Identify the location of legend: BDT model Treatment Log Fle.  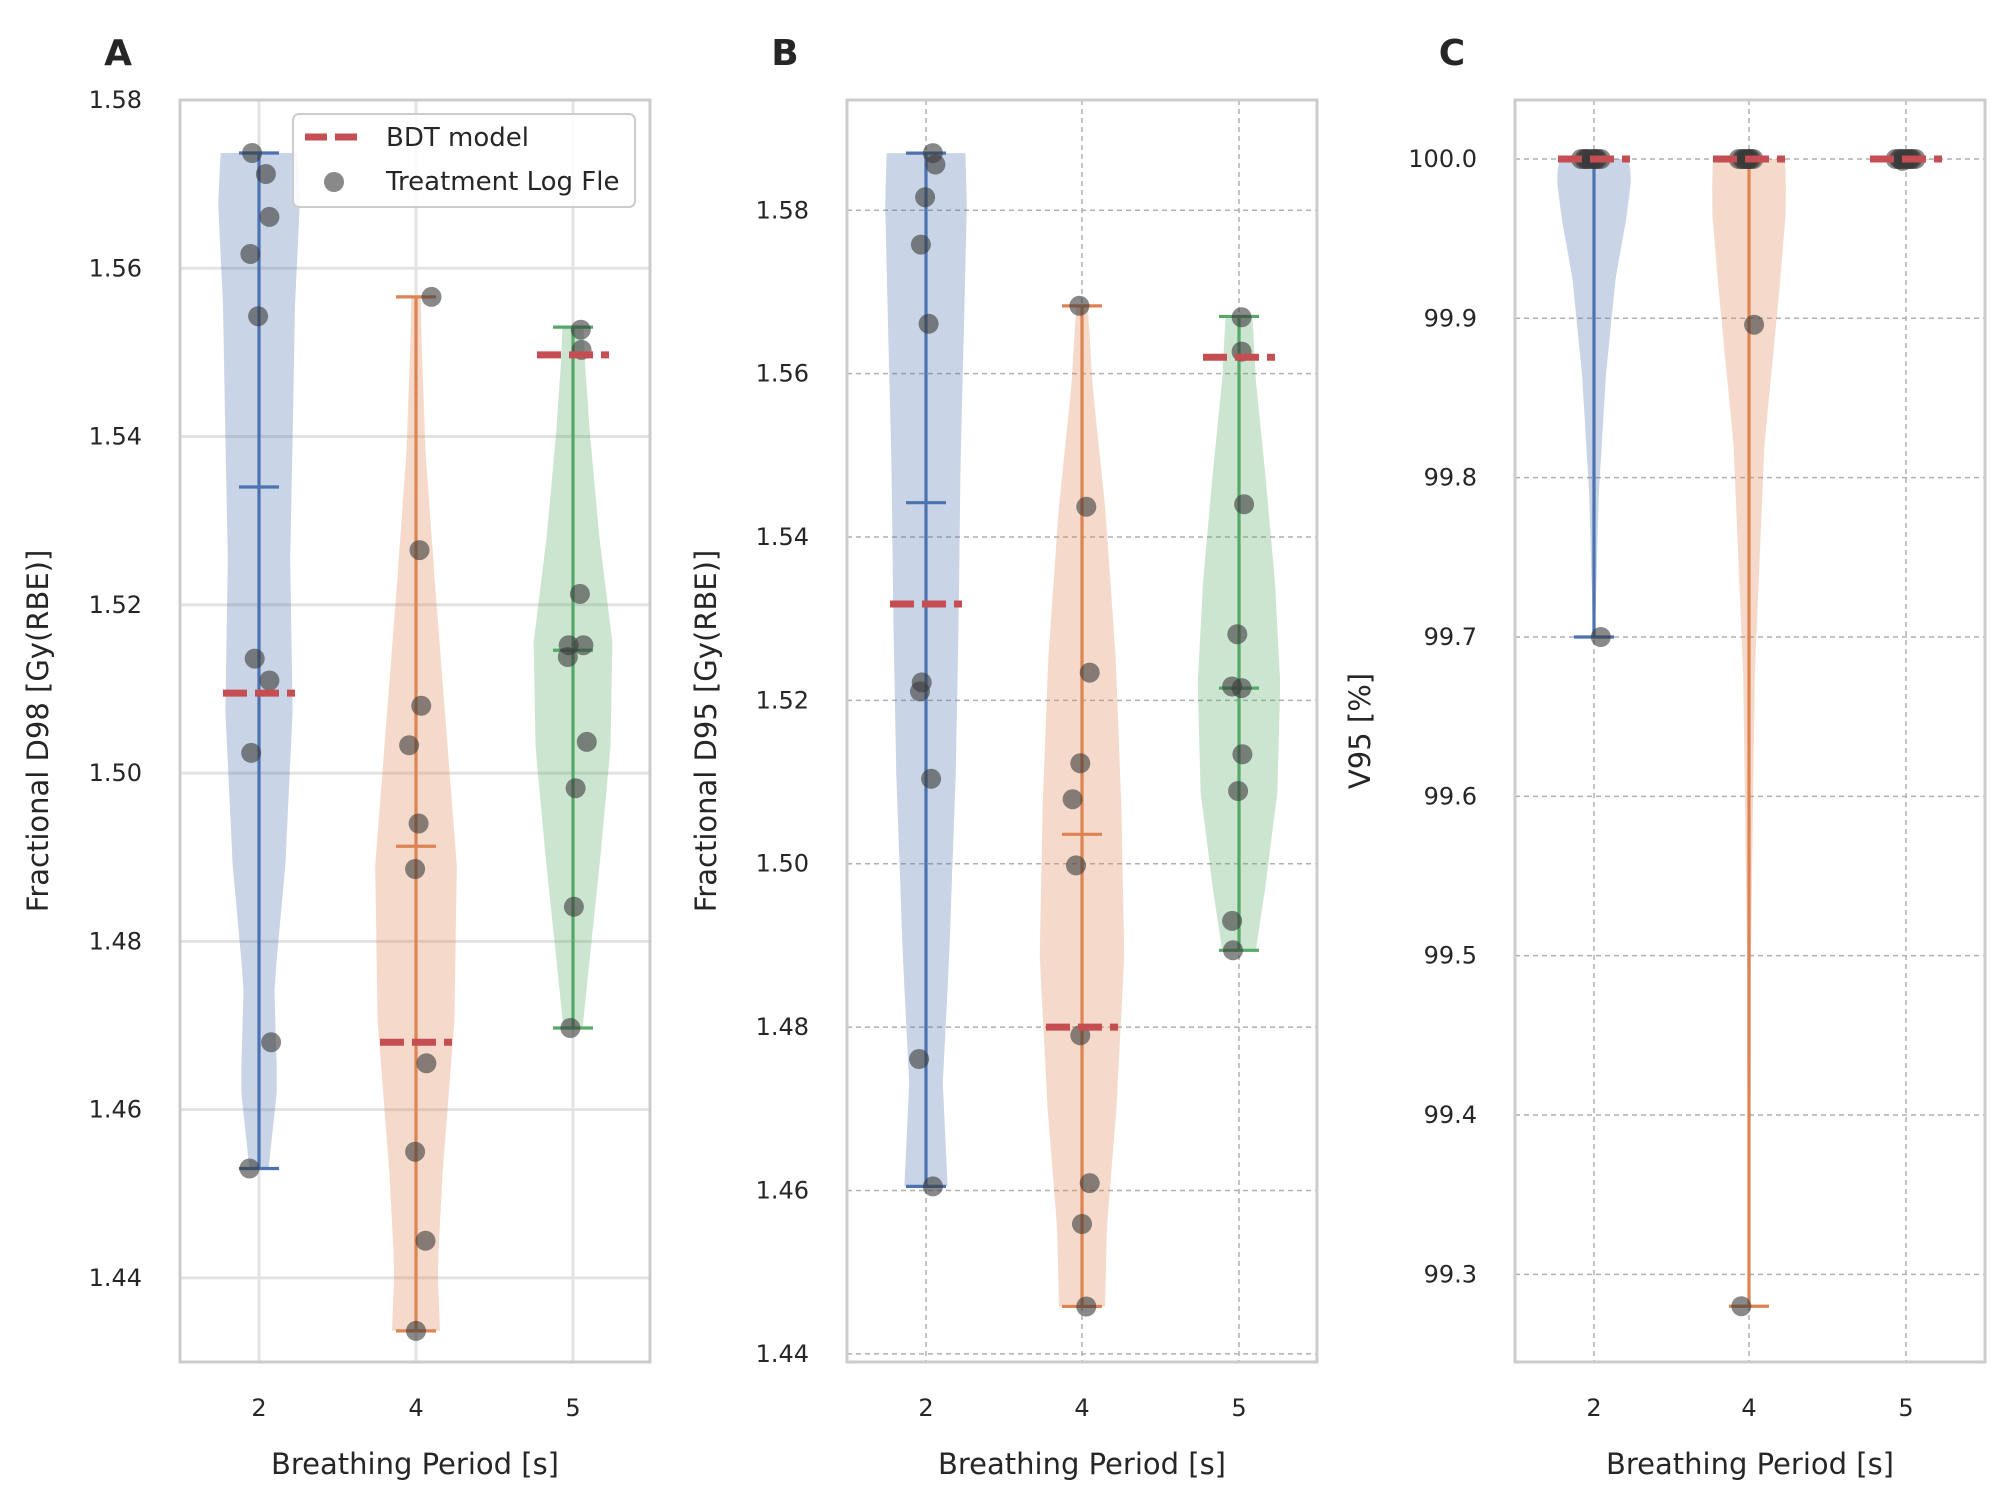
(464, 160).